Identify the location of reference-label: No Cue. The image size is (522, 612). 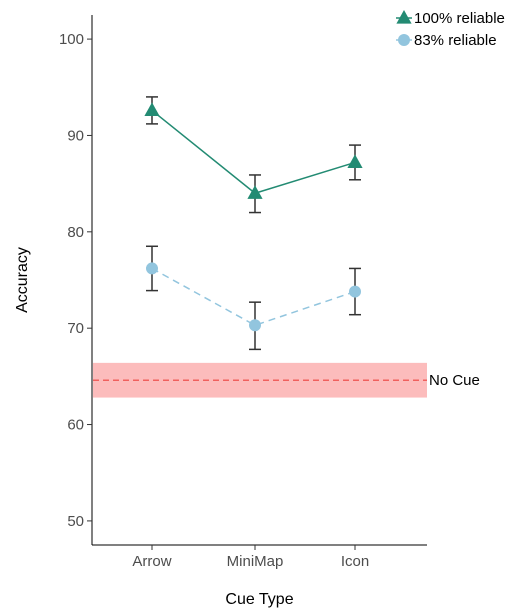
(454, 380).